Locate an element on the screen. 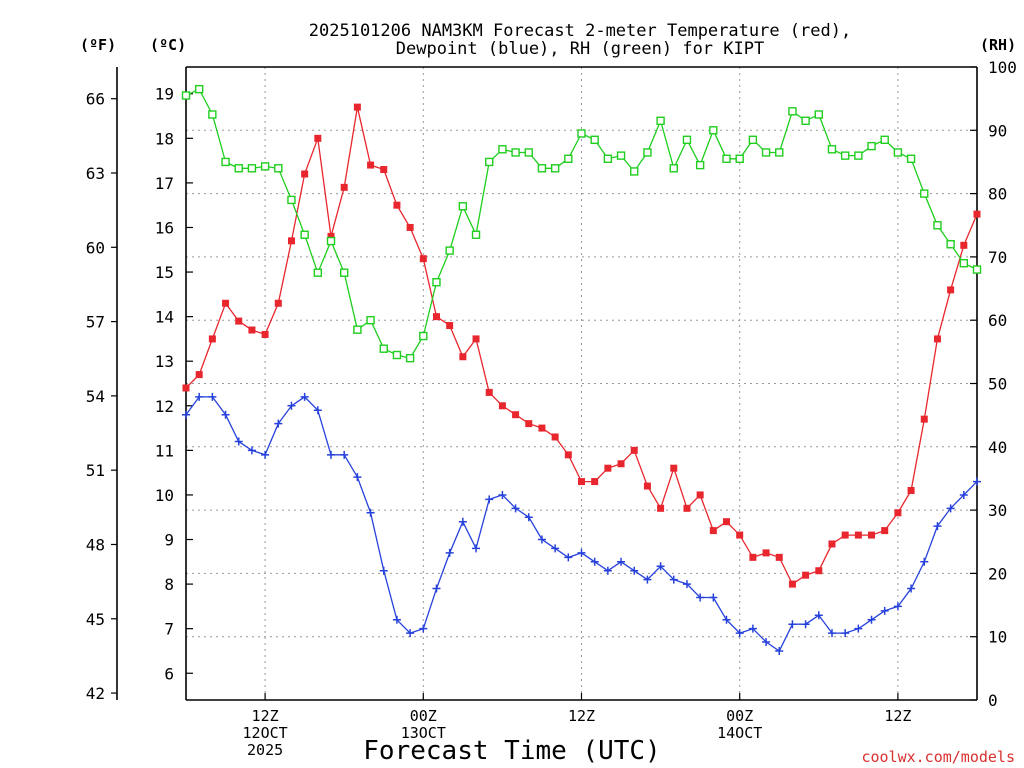 The image size is (1024, 768). fahrenheit-axis-unit: (ºF) is located at coordinates (98, 45).